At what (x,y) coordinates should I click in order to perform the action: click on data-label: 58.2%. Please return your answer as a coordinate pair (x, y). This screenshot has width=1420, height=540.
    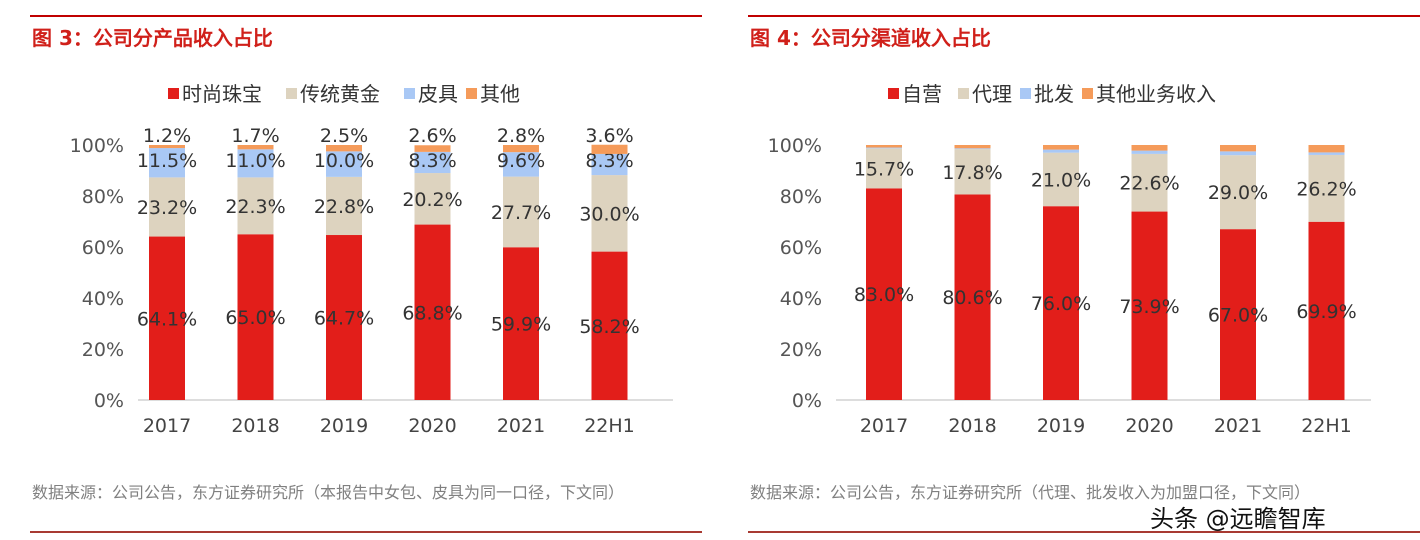
    Looking at the image, I should click on (609, 327).